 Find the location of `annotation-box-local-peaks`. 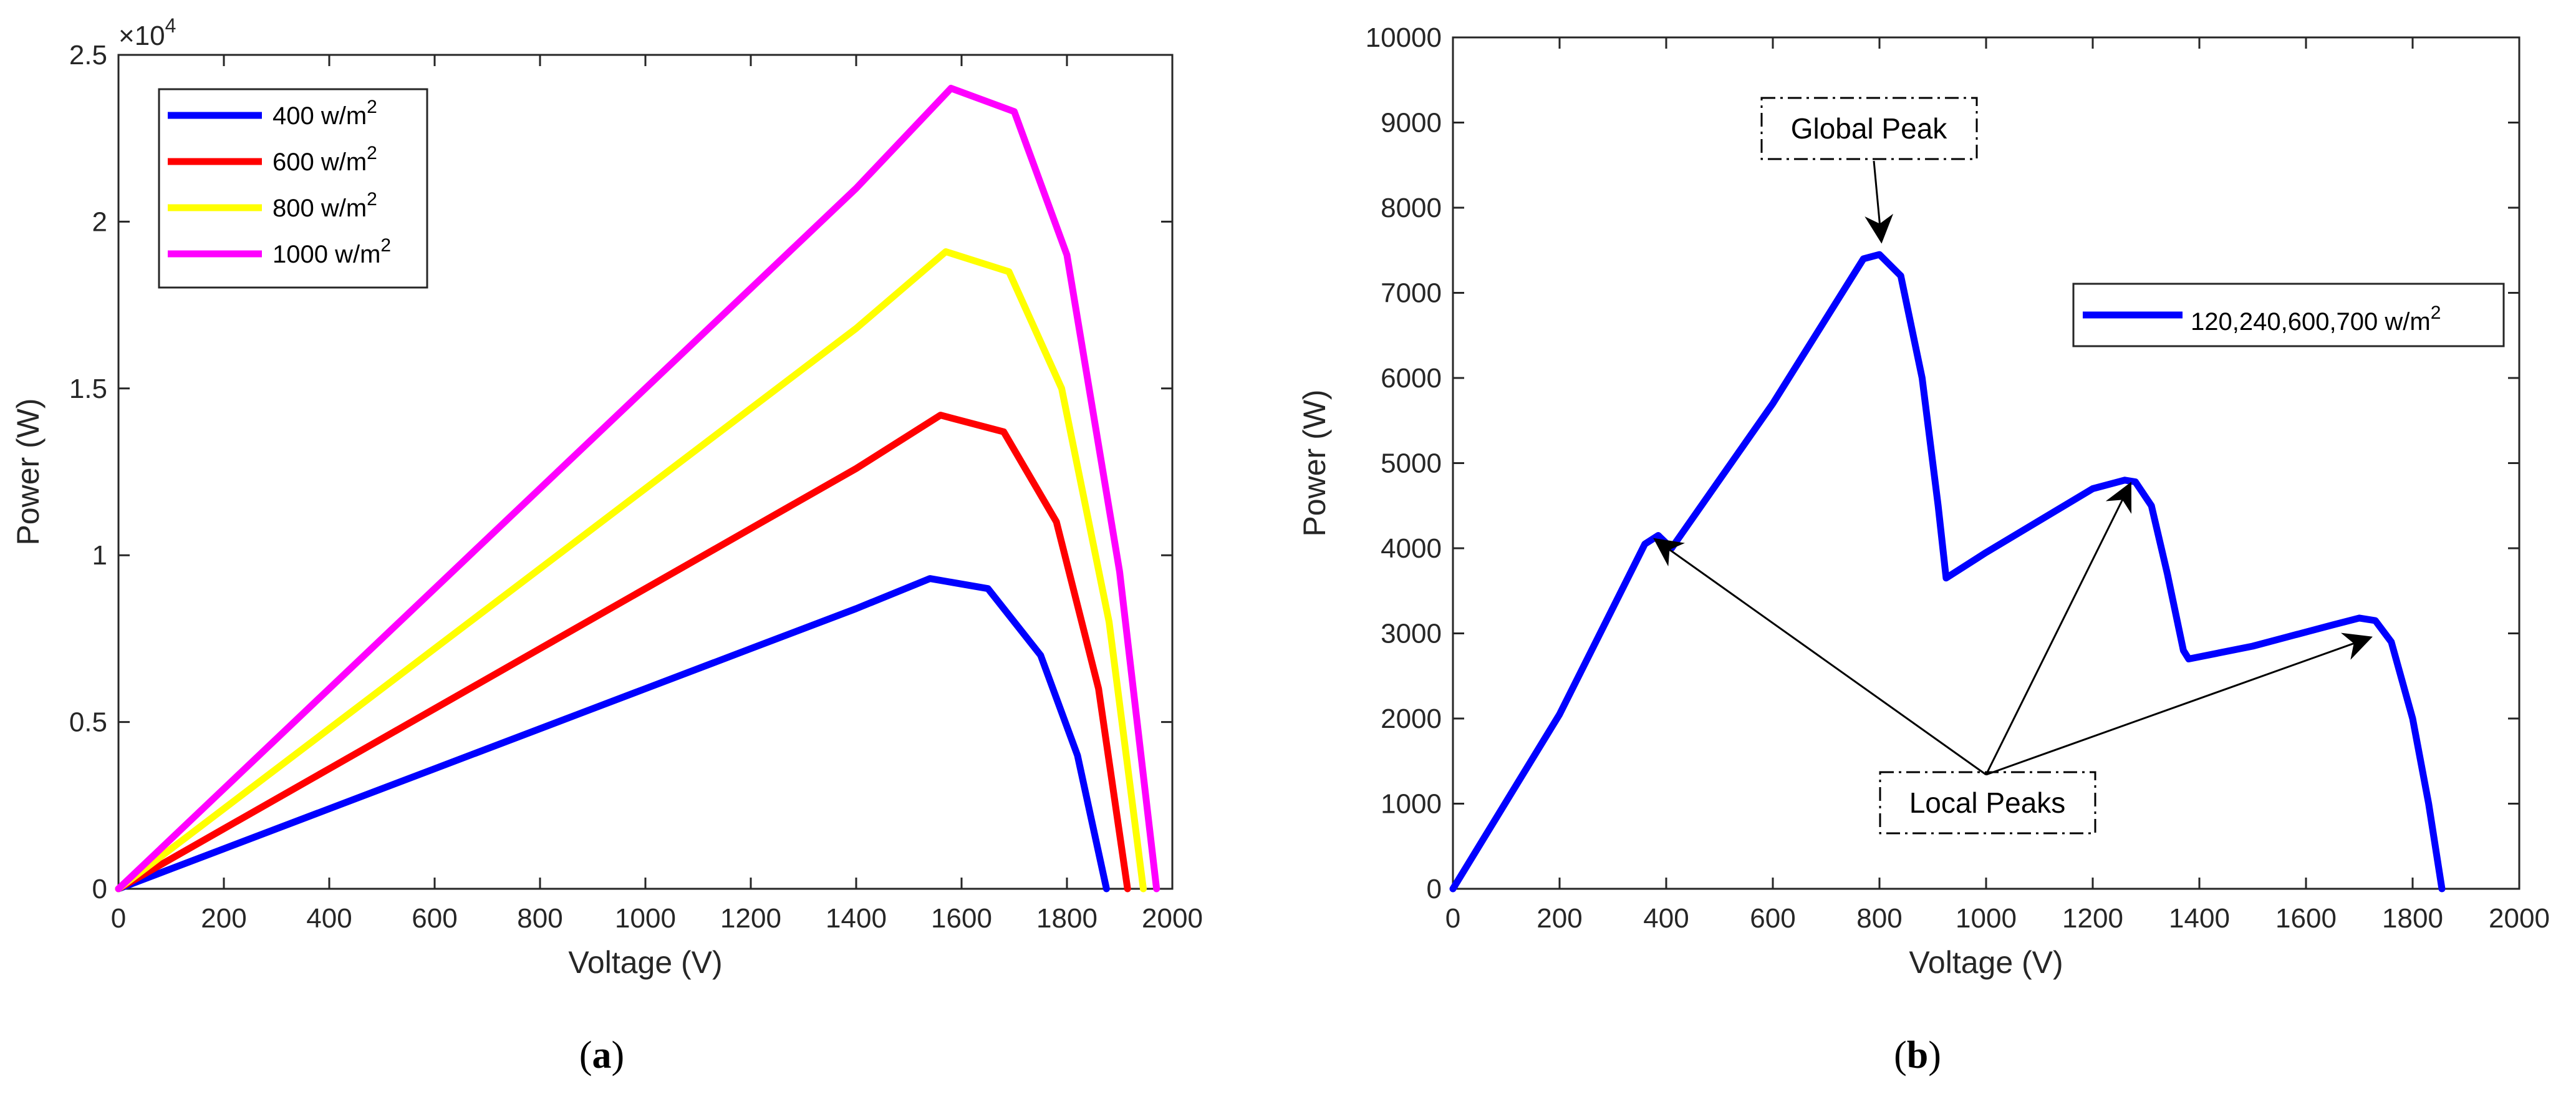

annotation-box-local-peaks is located at coordinates (1987, 803).